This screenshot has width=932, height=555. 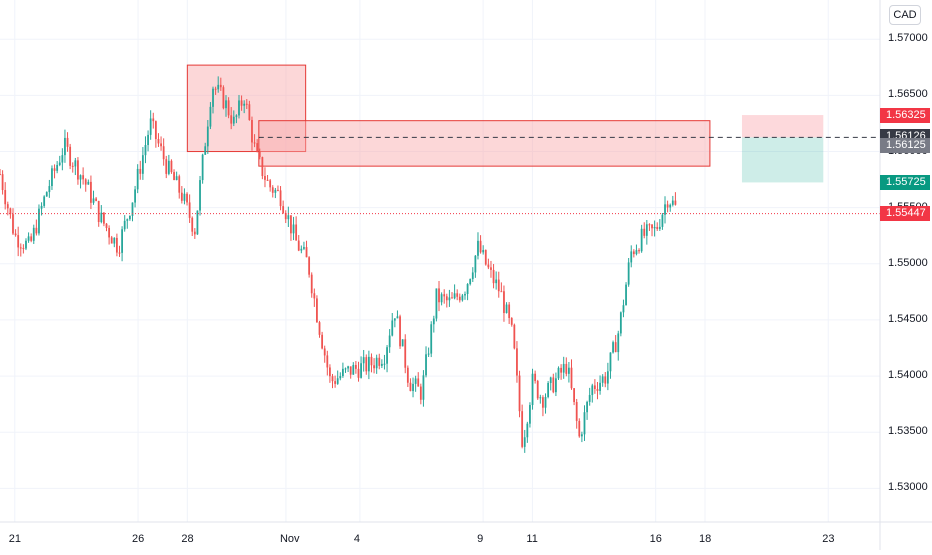 What do you see at coordinates (908, 431) in the screenshot?
I see `price-axis-label: 1.53500` at bounding box center [908, 431].